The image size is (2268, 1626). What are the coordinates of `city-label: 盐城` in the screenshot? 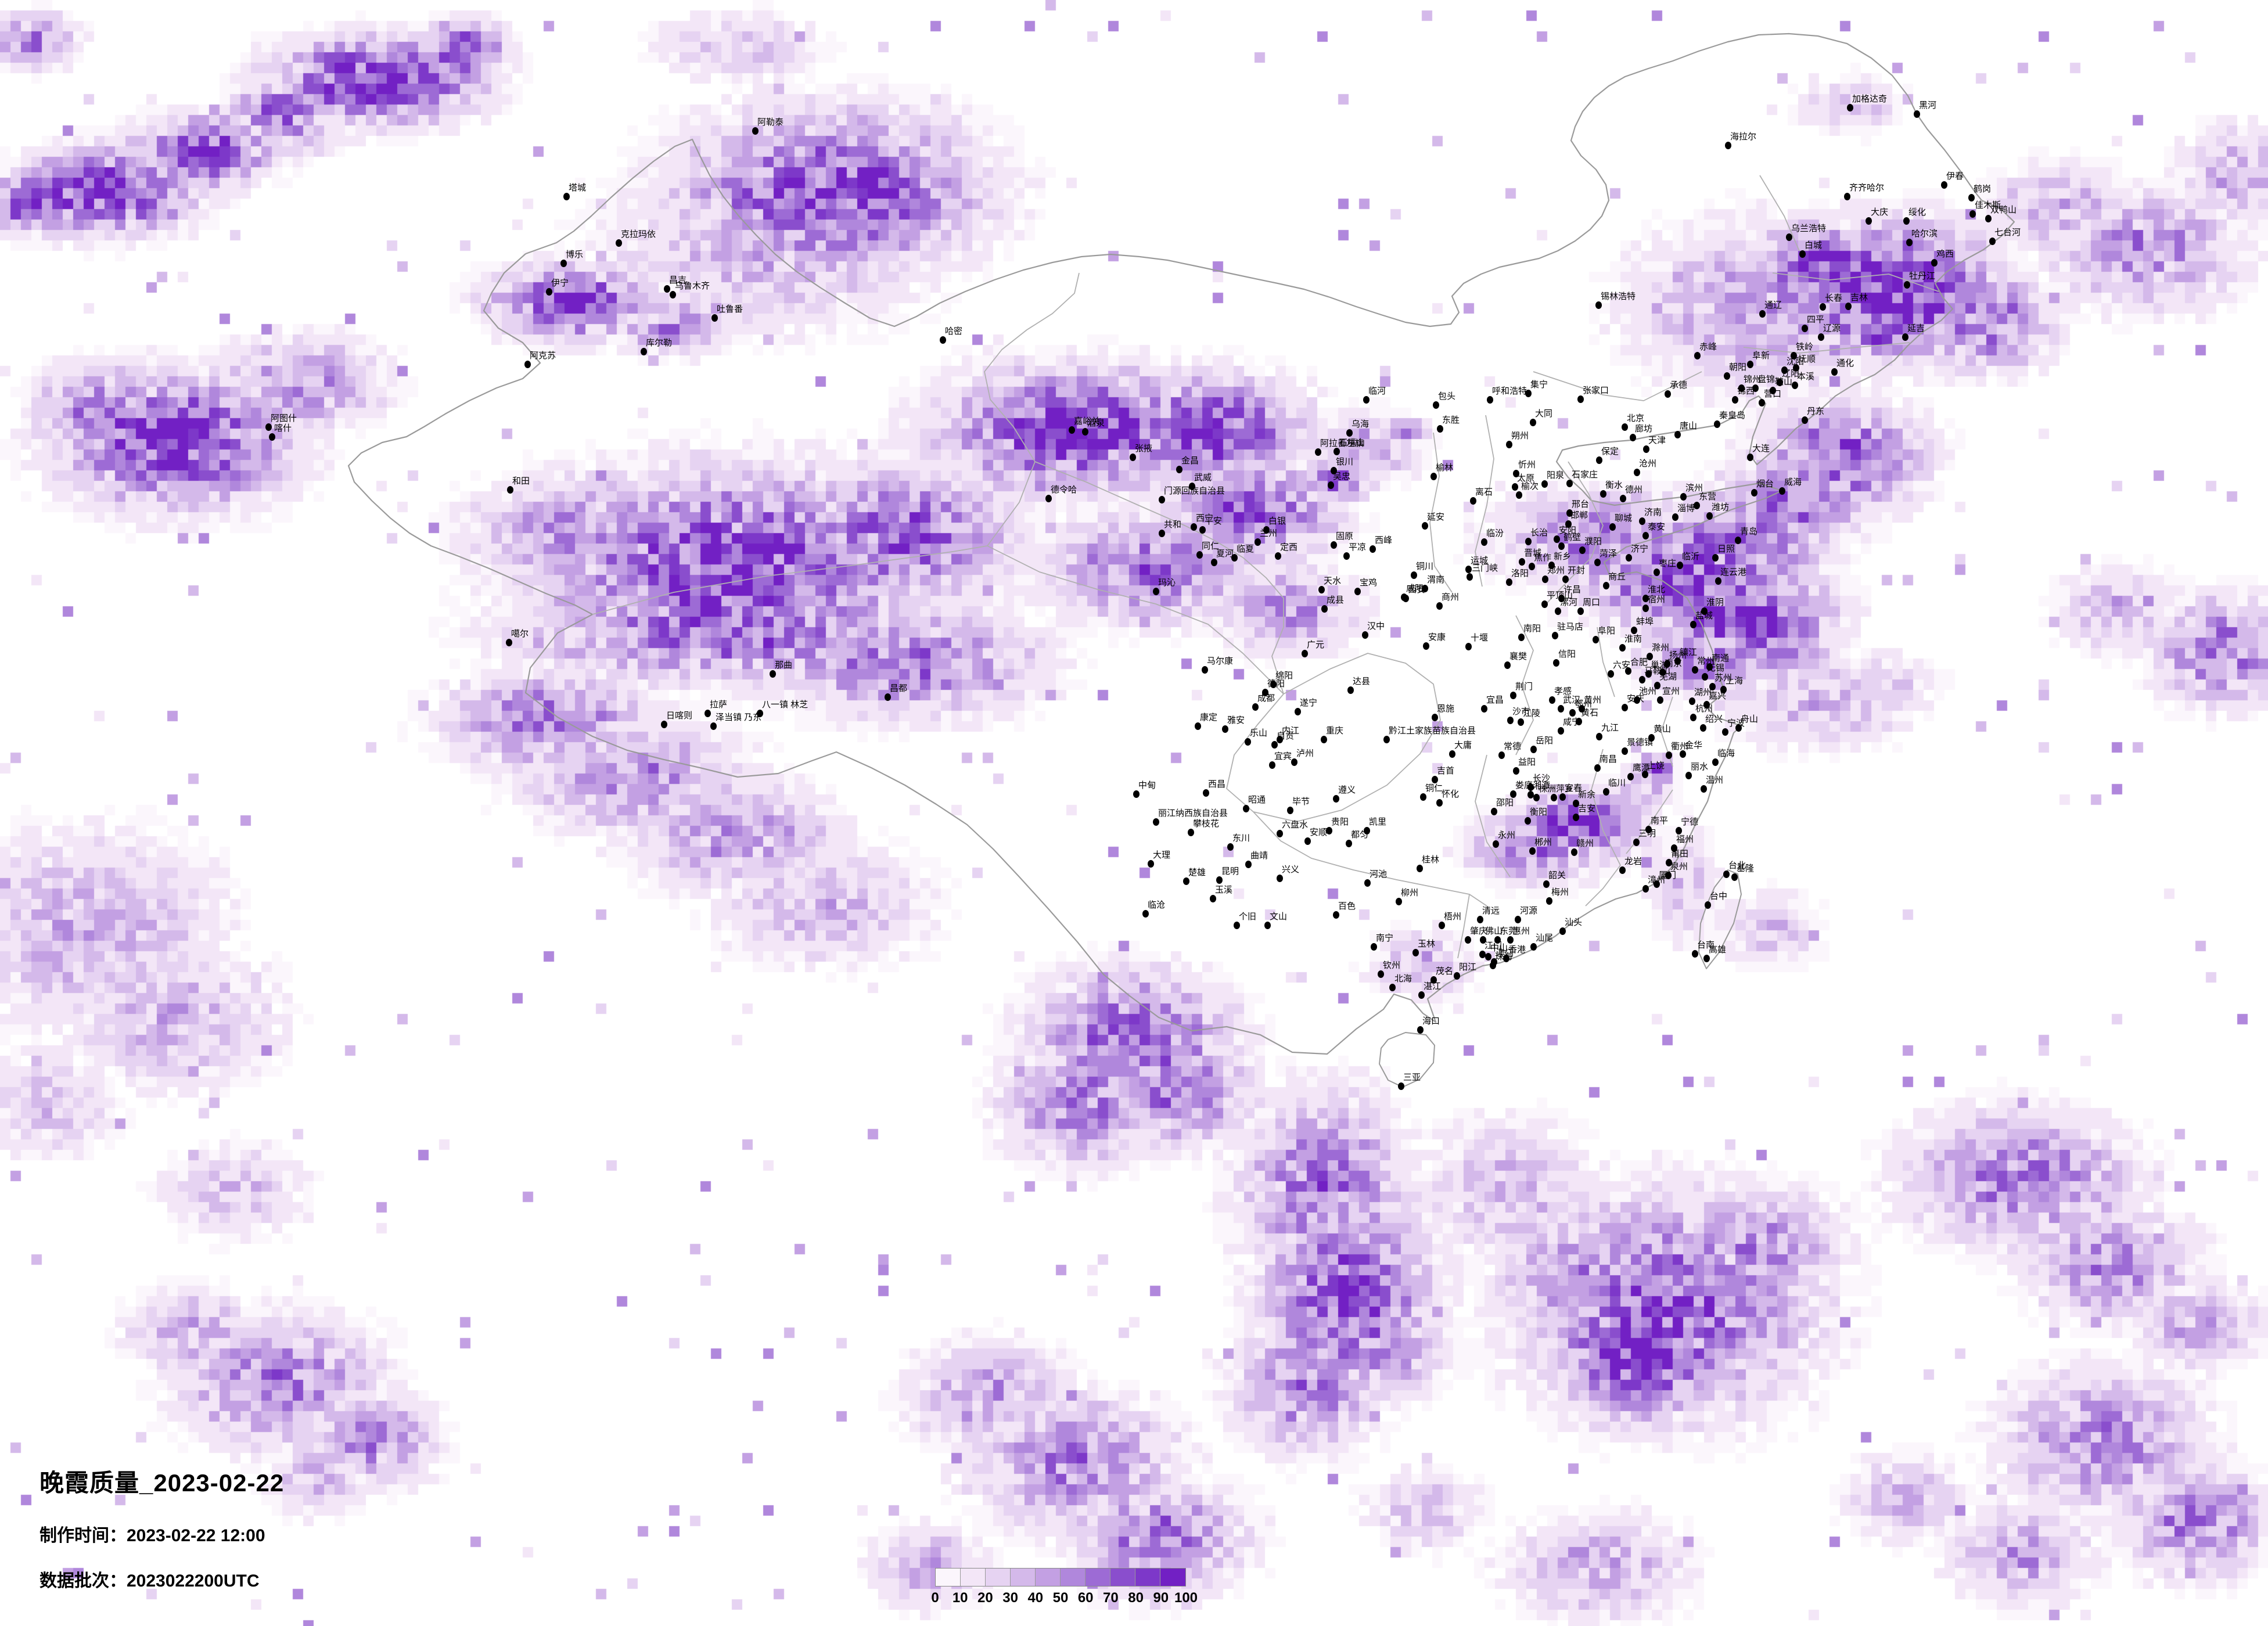 It's located at (1704, 616).